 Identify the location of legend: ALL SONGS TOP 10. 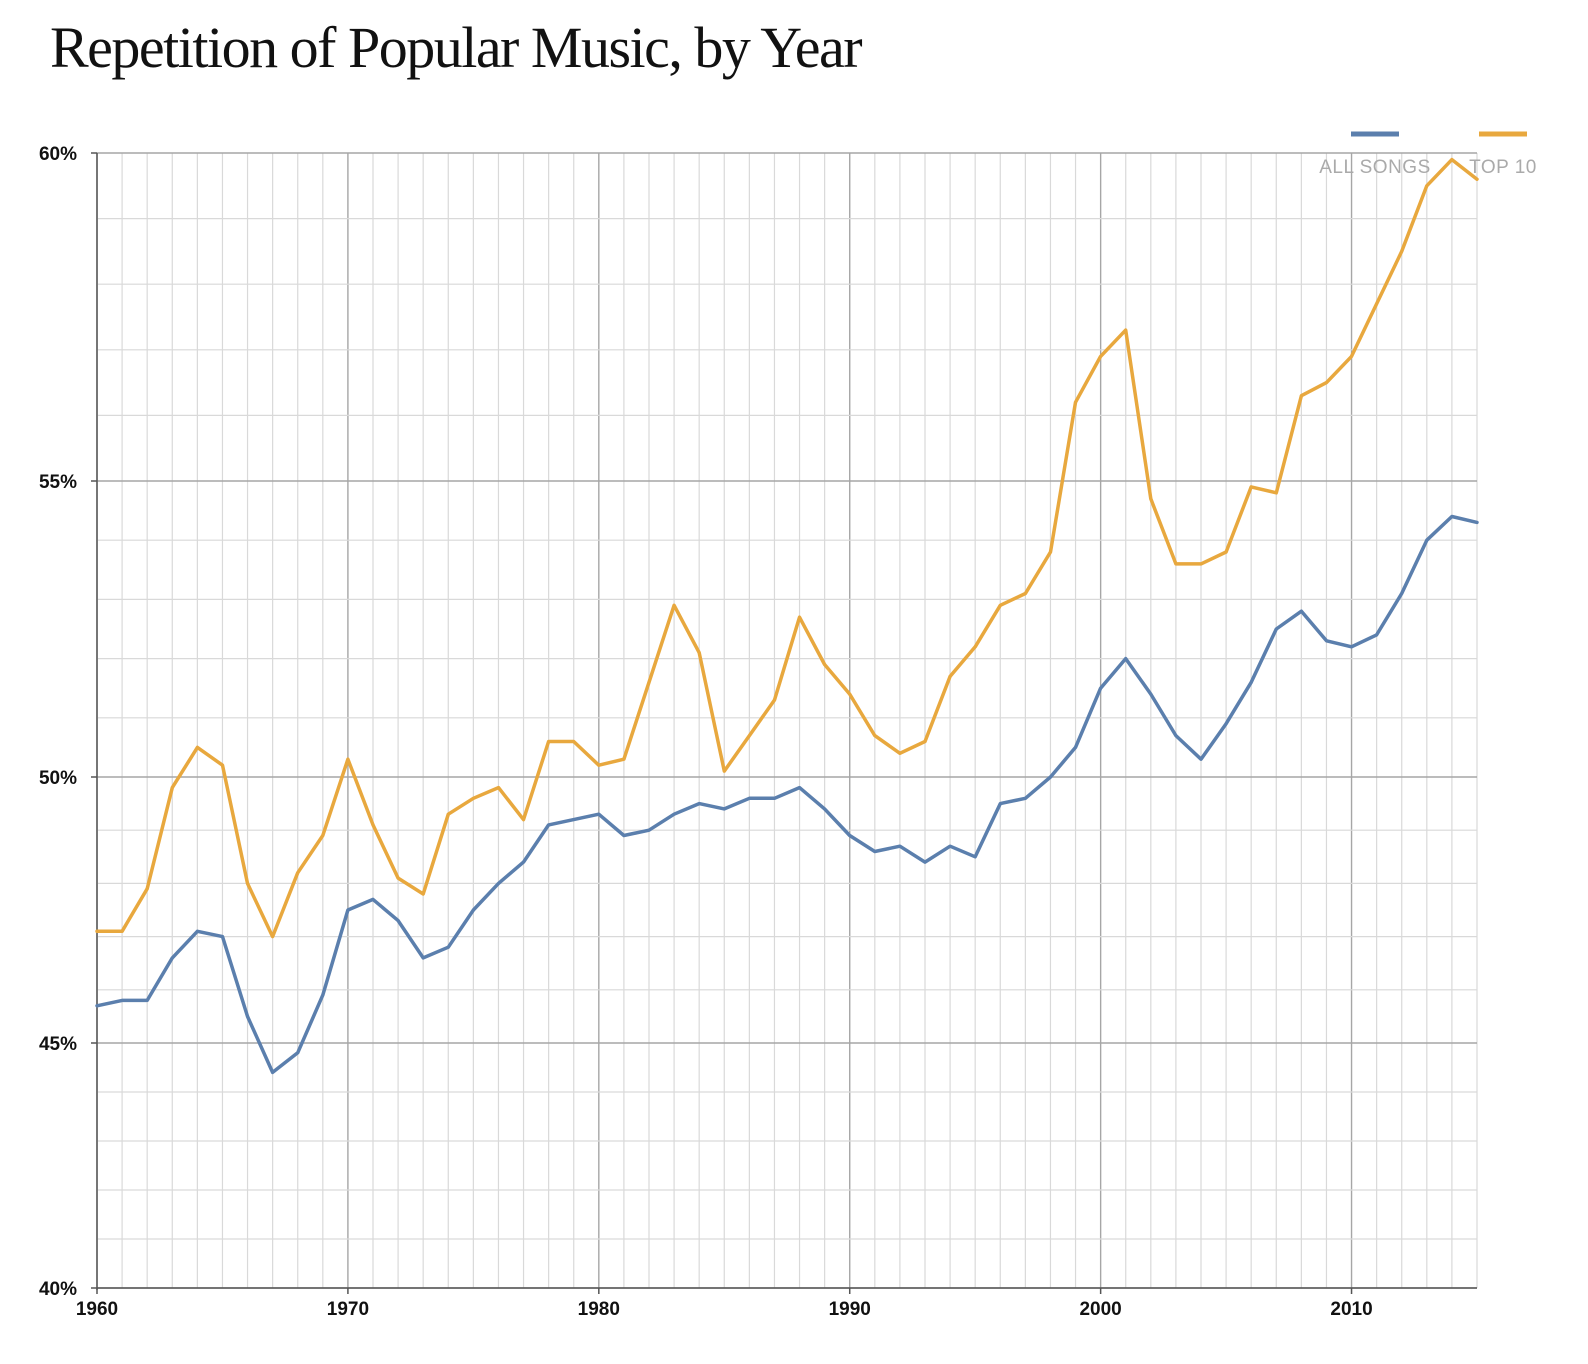
(1428, 154).